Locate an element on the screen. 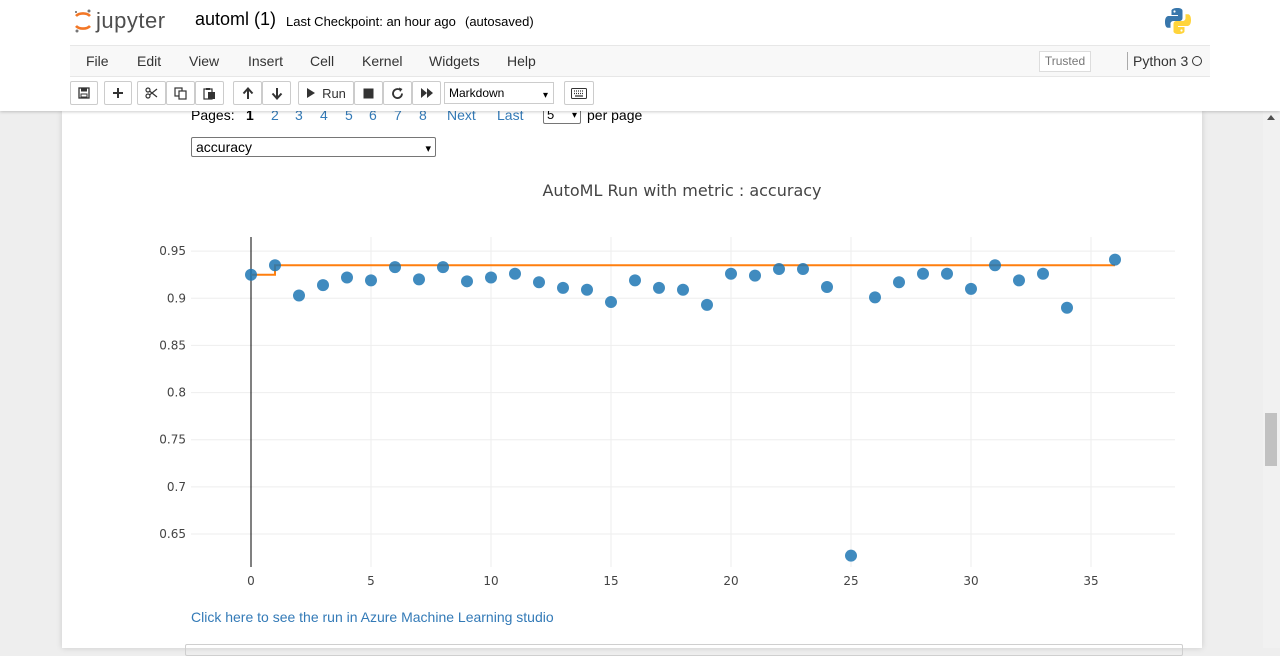 The height and width of the screenshot is (656, 1280). menu-edit: Edit is located at coordinates (149, 61).